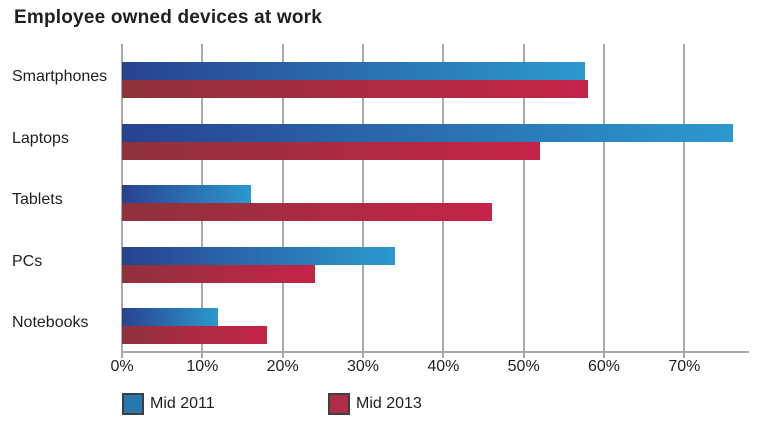 The width and height of the screenshot is (768, 428). I want to click on x-axis-line, so click(435, 352).